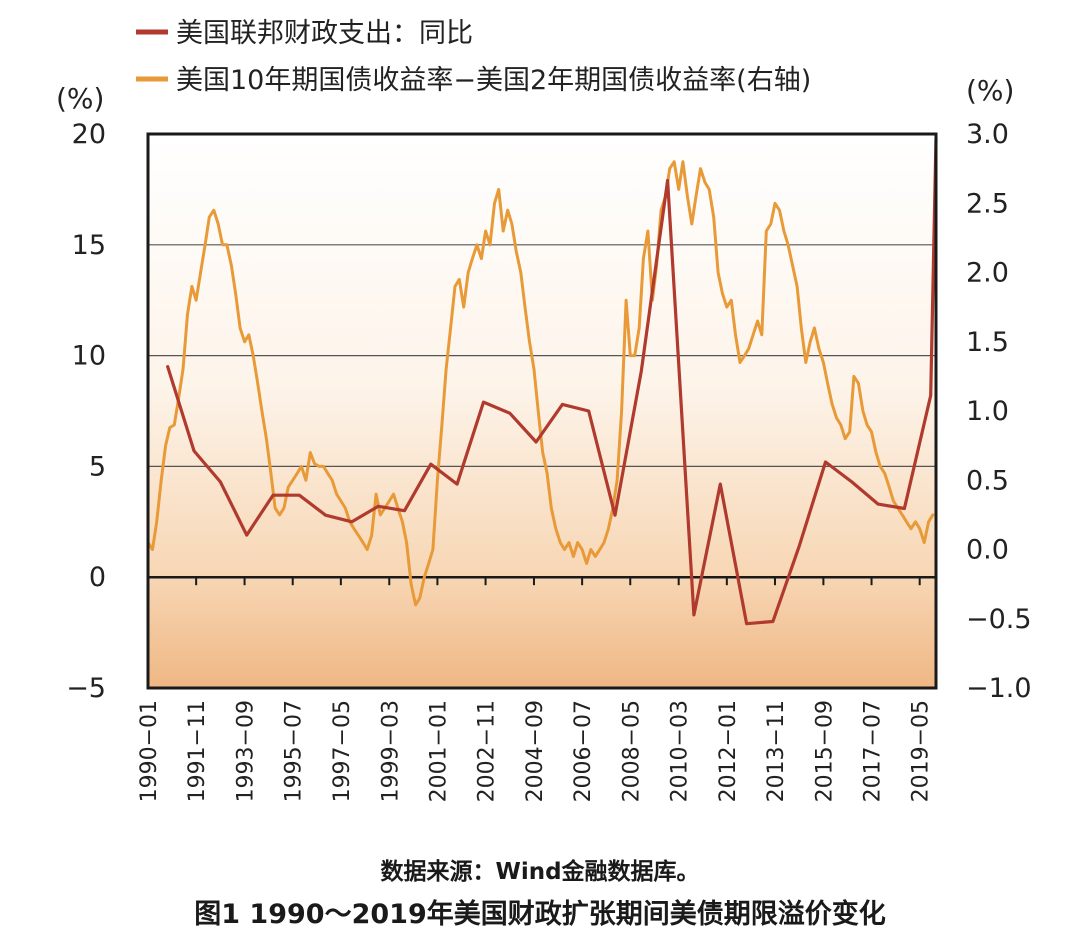  I want to click on source-note: 数据来源：Wind金融数据库。, so click(540, 872).